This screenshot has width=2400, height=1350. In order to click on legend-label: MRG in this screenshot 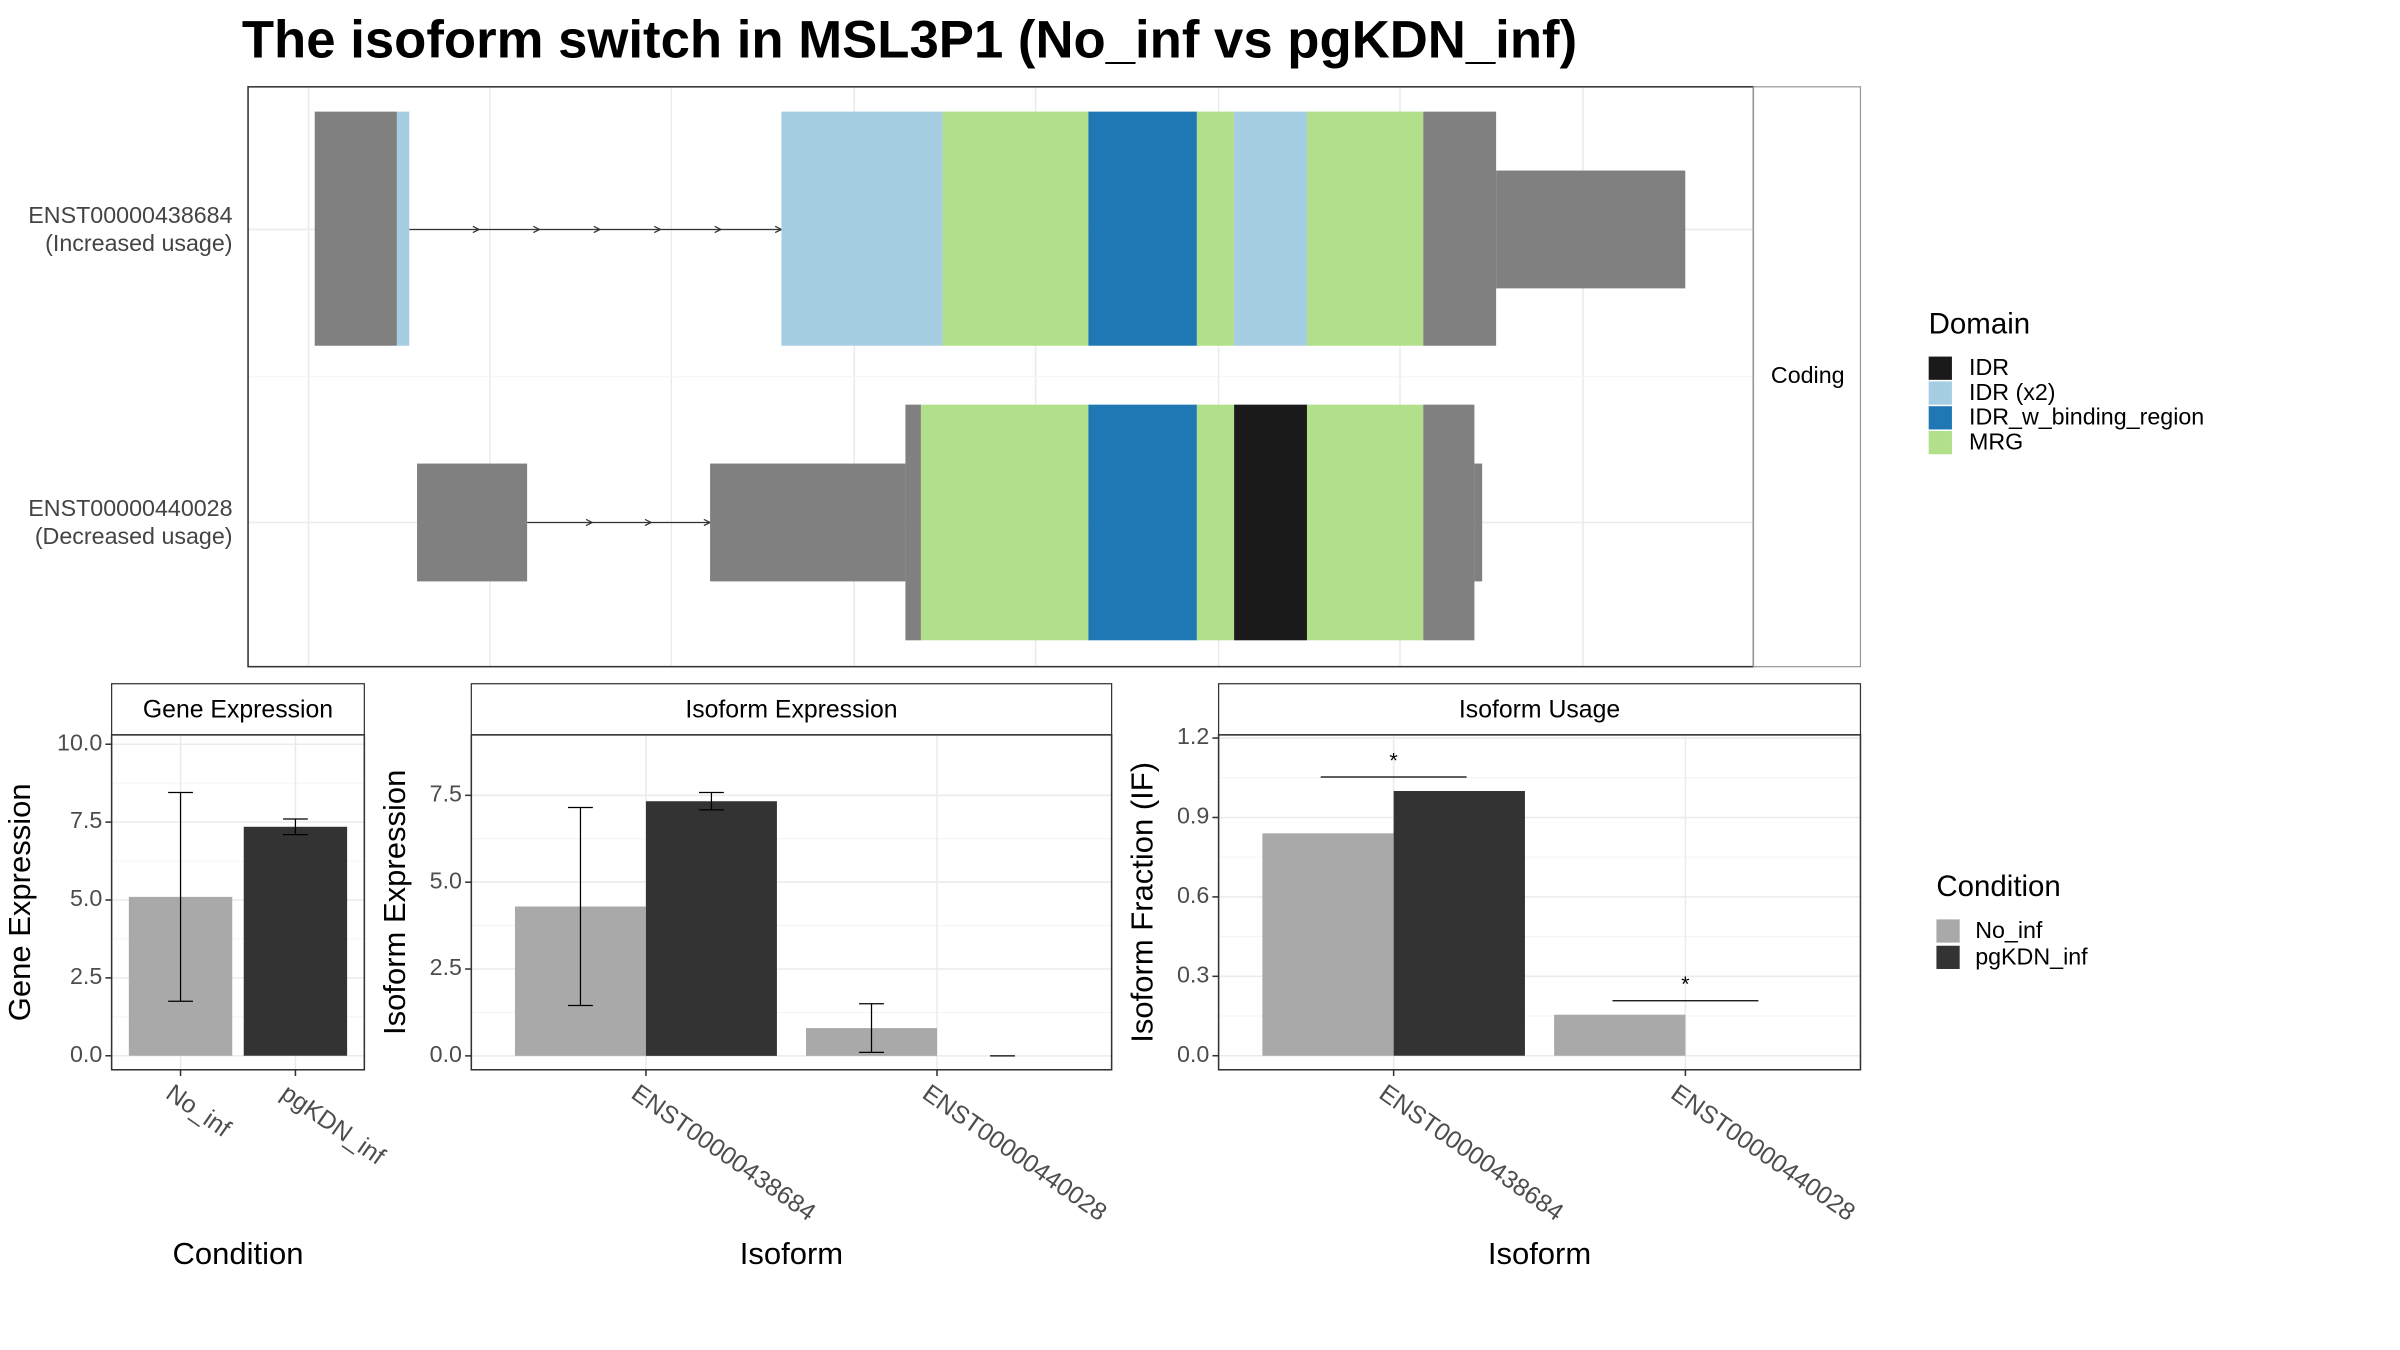, I will do `click(1996, 442)`.